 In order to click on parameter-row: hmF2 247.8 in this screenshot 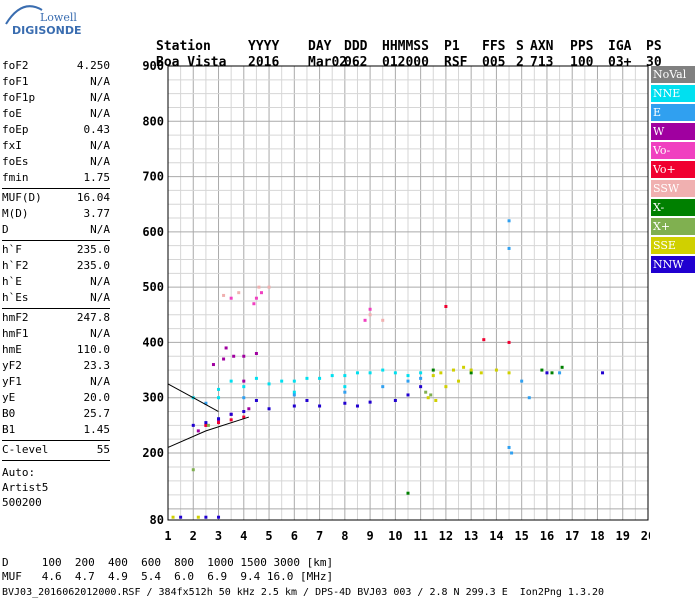, I will do `click(56, 318)`.